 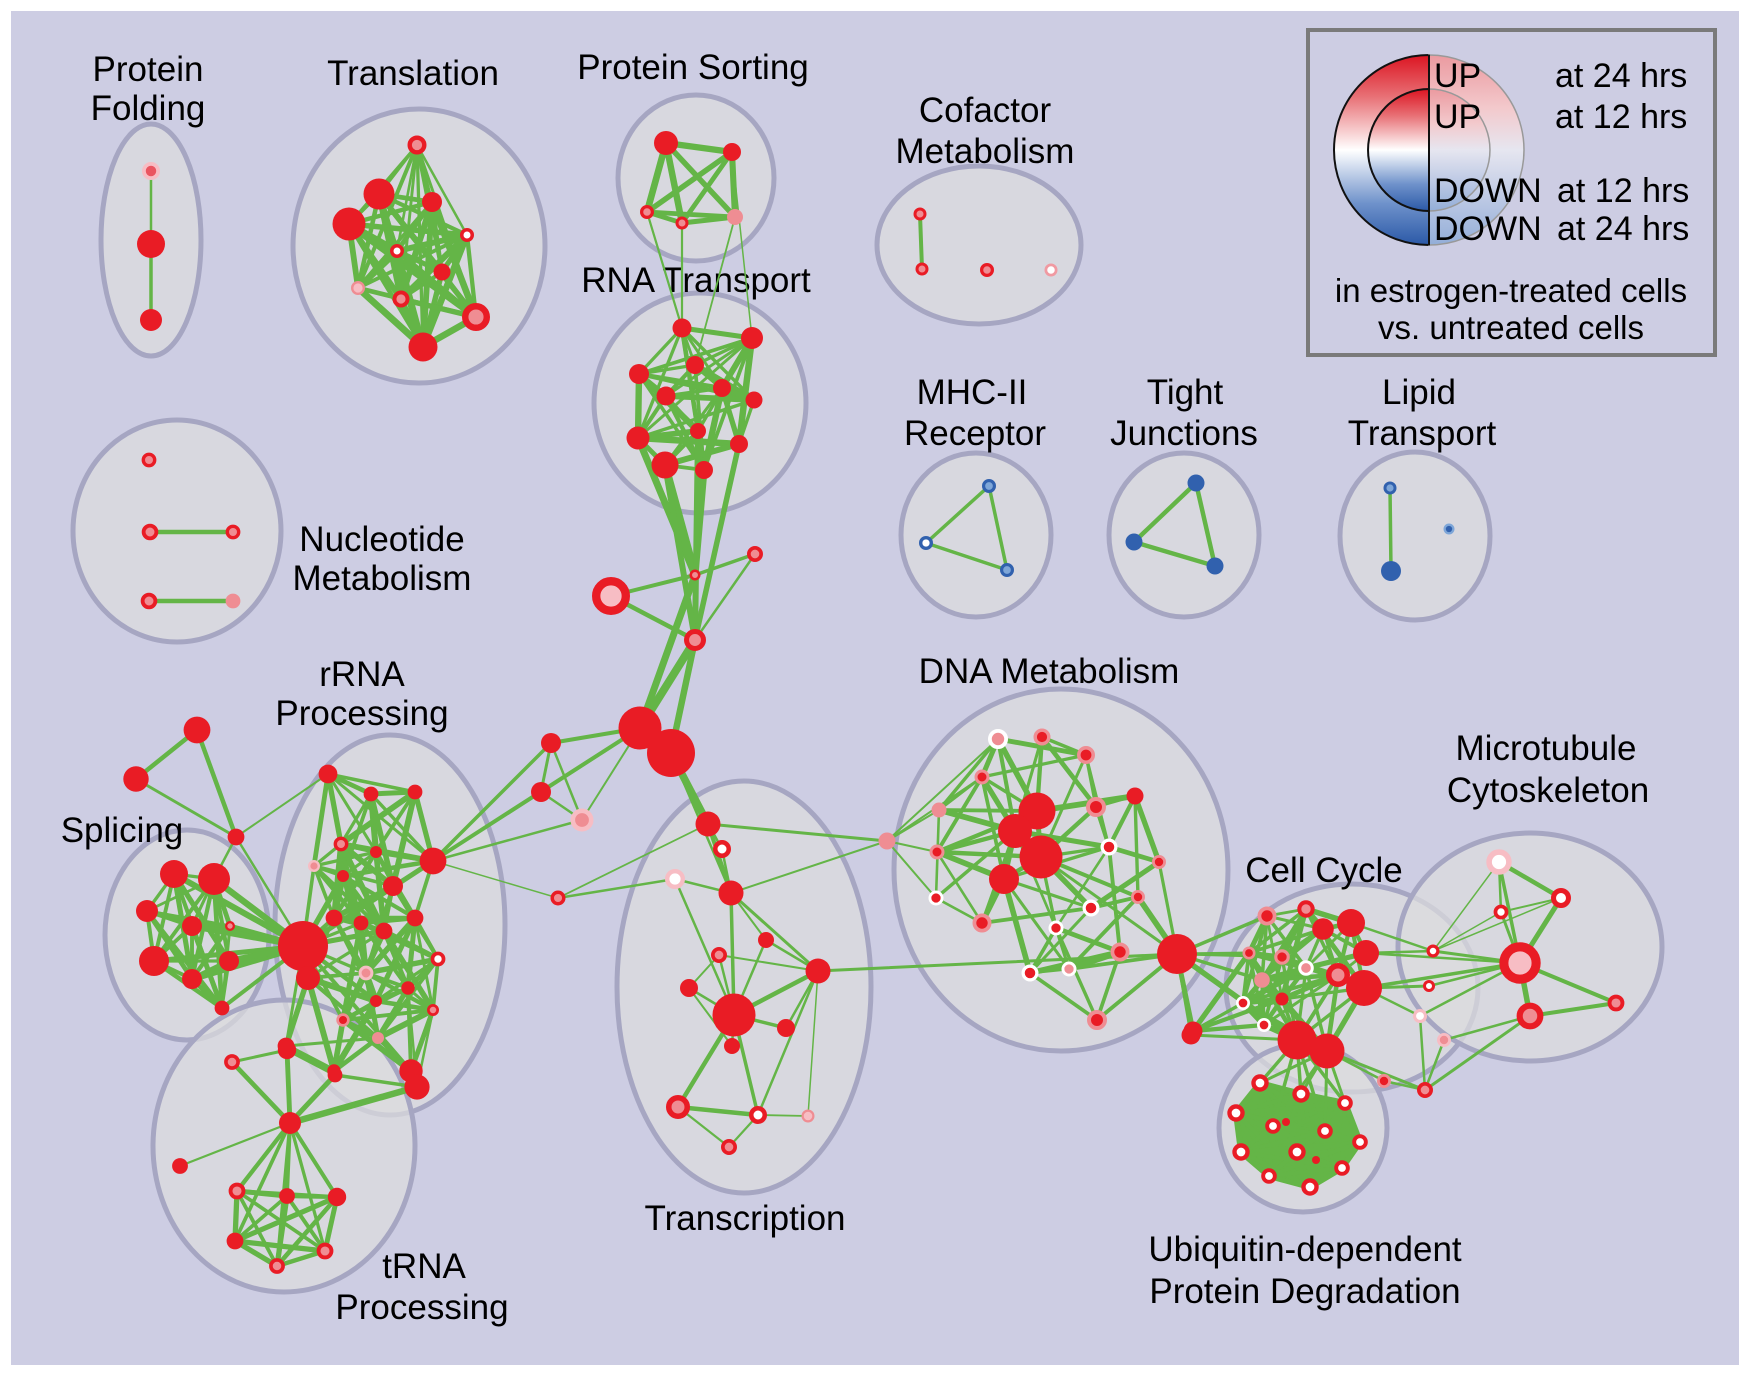 What do you see at coordinates (1324, 870) in the screenshot?
I see `svg-text: Cell Cycle` at bounding box center [1324, 870].